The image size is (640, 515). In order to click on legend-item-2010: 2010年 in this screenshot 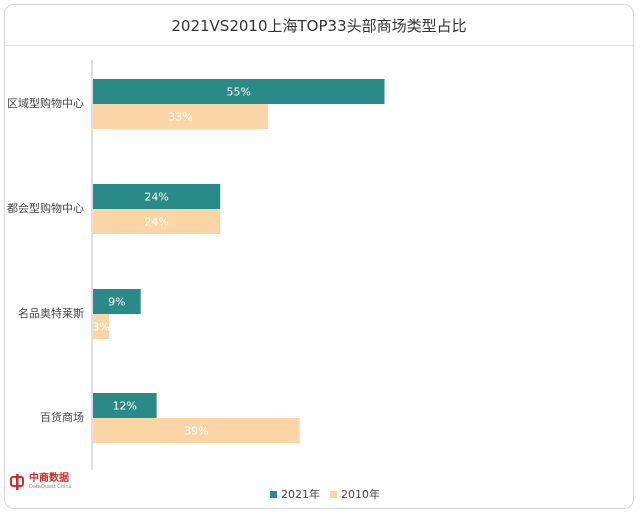, I will do `click(355, 494)`.